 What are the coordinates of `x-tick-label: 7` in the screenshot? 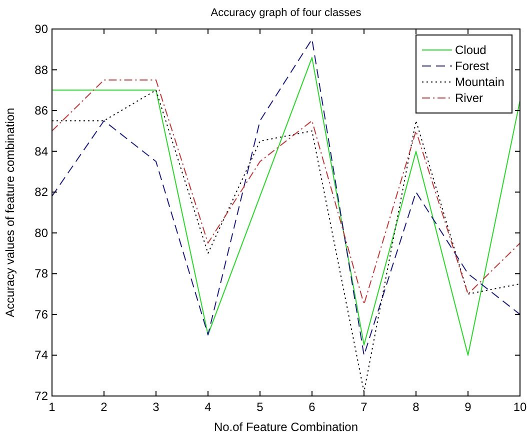 It's located at (364, 407).